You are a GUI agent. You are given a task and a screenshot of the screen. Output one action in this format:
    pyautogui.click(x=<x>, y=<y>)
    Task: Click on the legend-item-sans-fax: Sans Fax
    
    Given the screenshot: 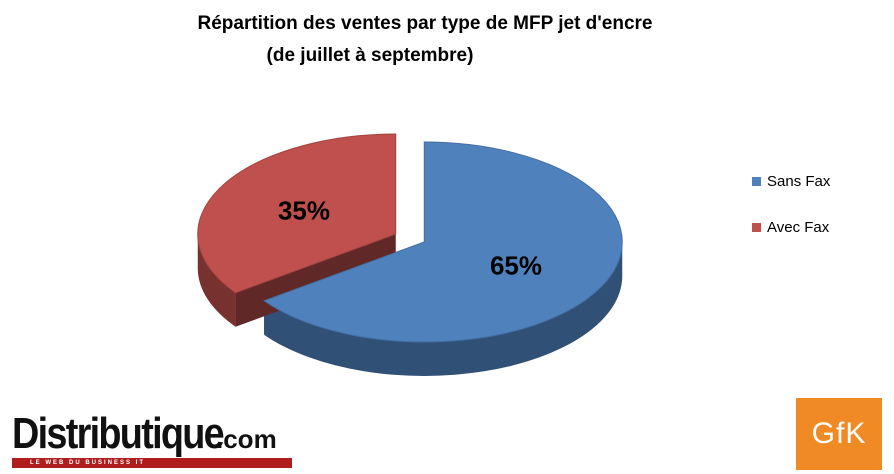 What is the action you would take?
    pyautogui.click(x=791, y=181)
    